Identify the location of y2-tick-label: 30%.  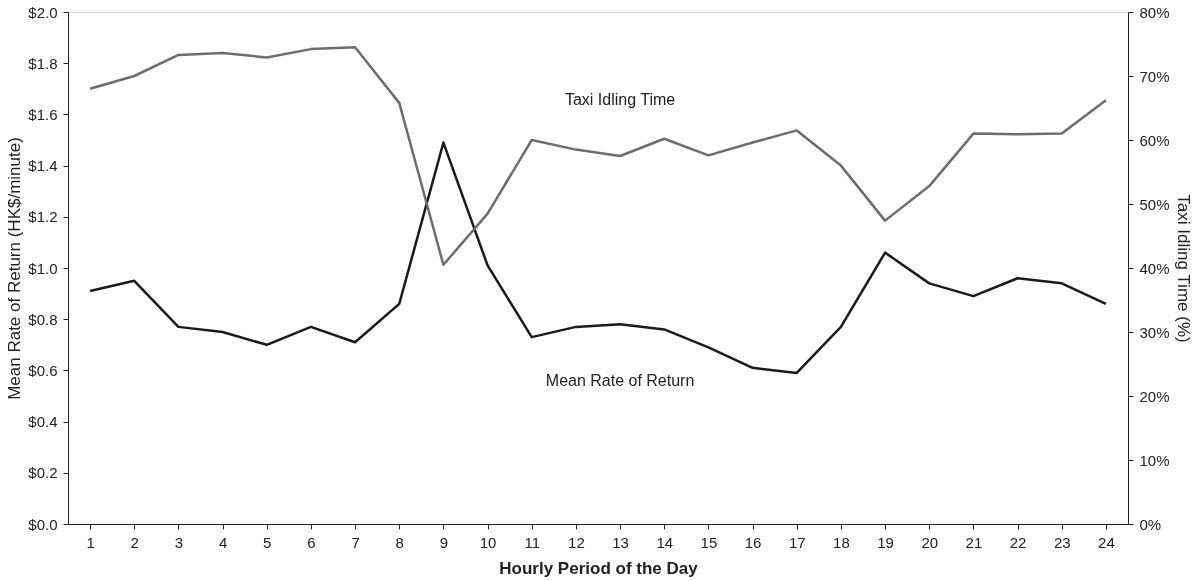
(1154, 332).